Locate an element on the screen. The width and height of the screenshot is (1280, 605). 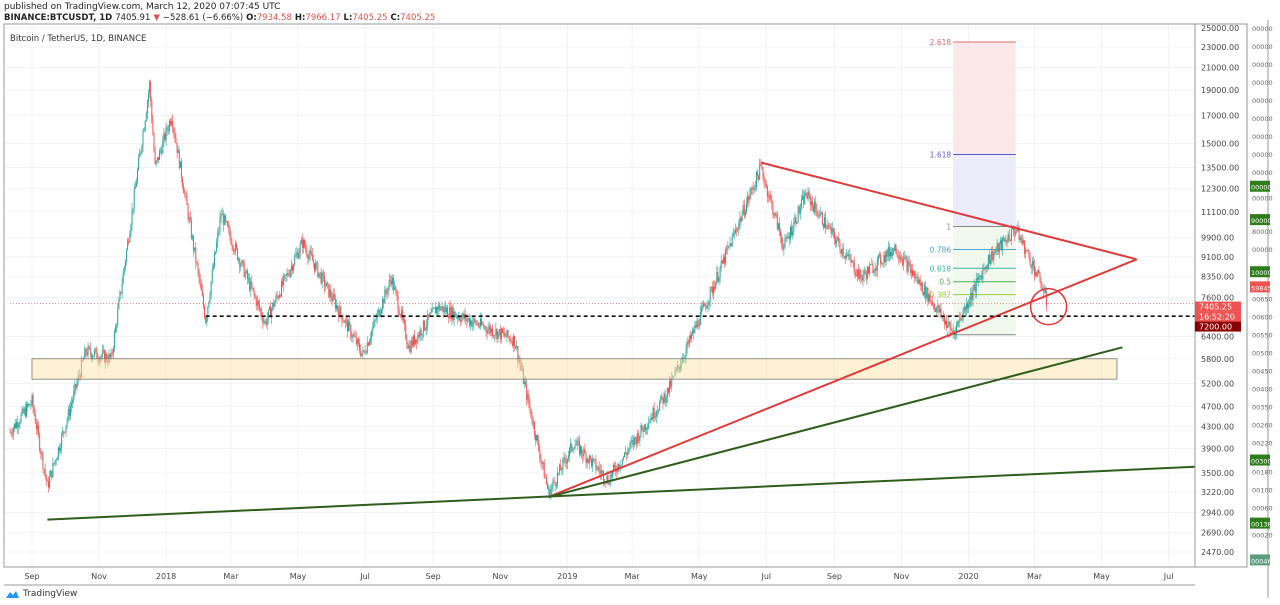
close-value: 7405.25 is located at coordinates (418, 18).